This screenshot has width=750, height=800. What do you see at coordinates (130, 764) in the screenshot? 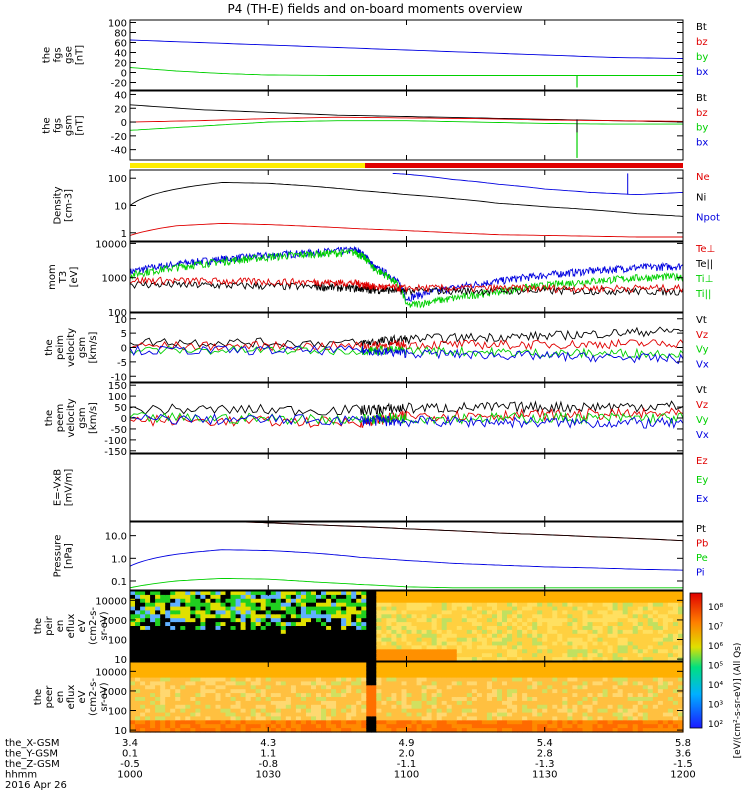
I see `axis-row-value: -0.5` at bounding box center [130, 764].